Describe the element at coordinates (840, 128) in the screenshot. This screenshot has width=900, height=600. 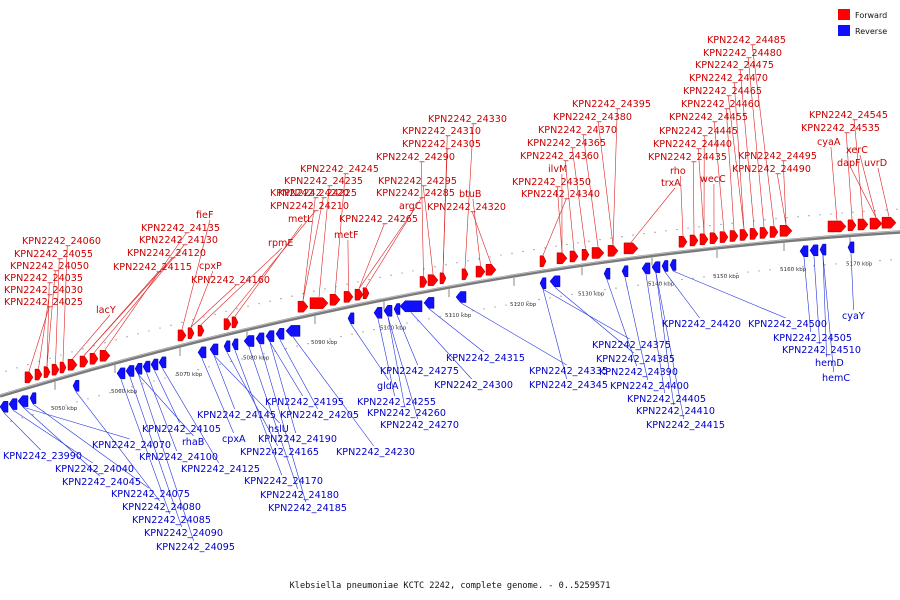
I see `forward-gene-label: KPN2242_24535` at that location.